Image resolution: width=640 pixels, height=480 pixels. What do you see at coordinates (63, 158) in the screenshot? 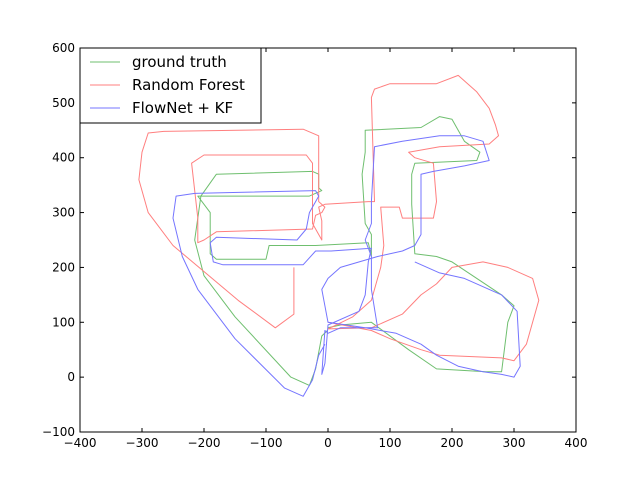
I see `y-tick-label: 400` at bounding box center [63, 158].